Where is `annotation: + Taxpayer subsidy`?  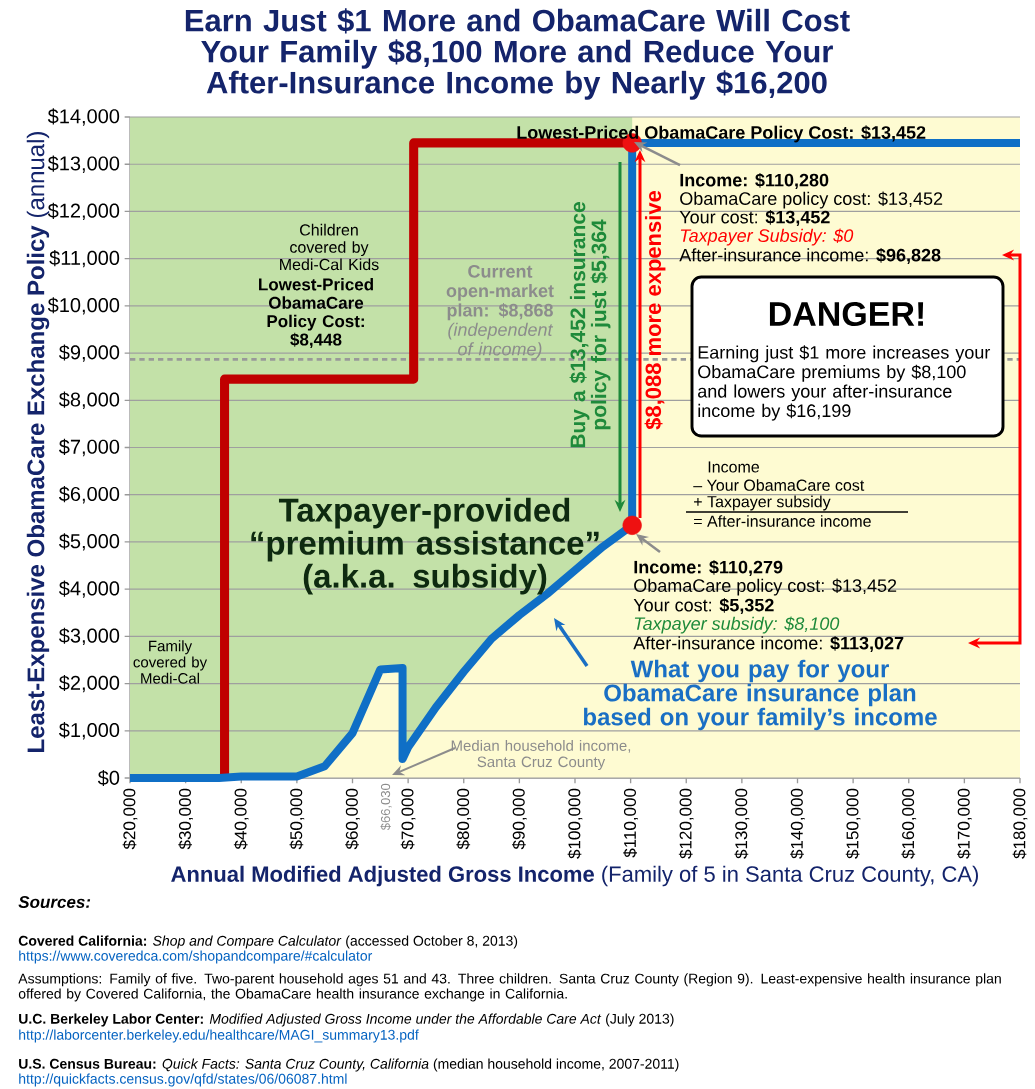 annotation: + Taxpayer subsidy is located at coordinates (762, 503).